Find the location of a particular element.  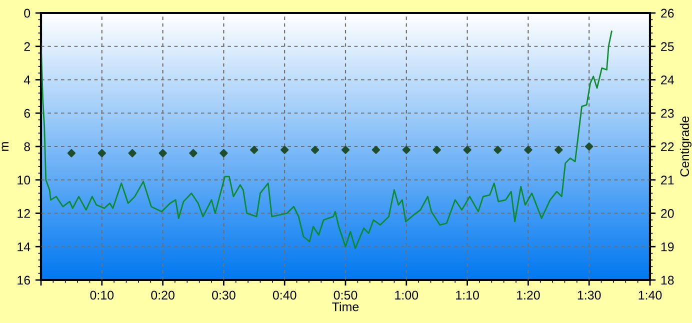

x-tick-label: 1:40 is located at coordinates (650, 295).